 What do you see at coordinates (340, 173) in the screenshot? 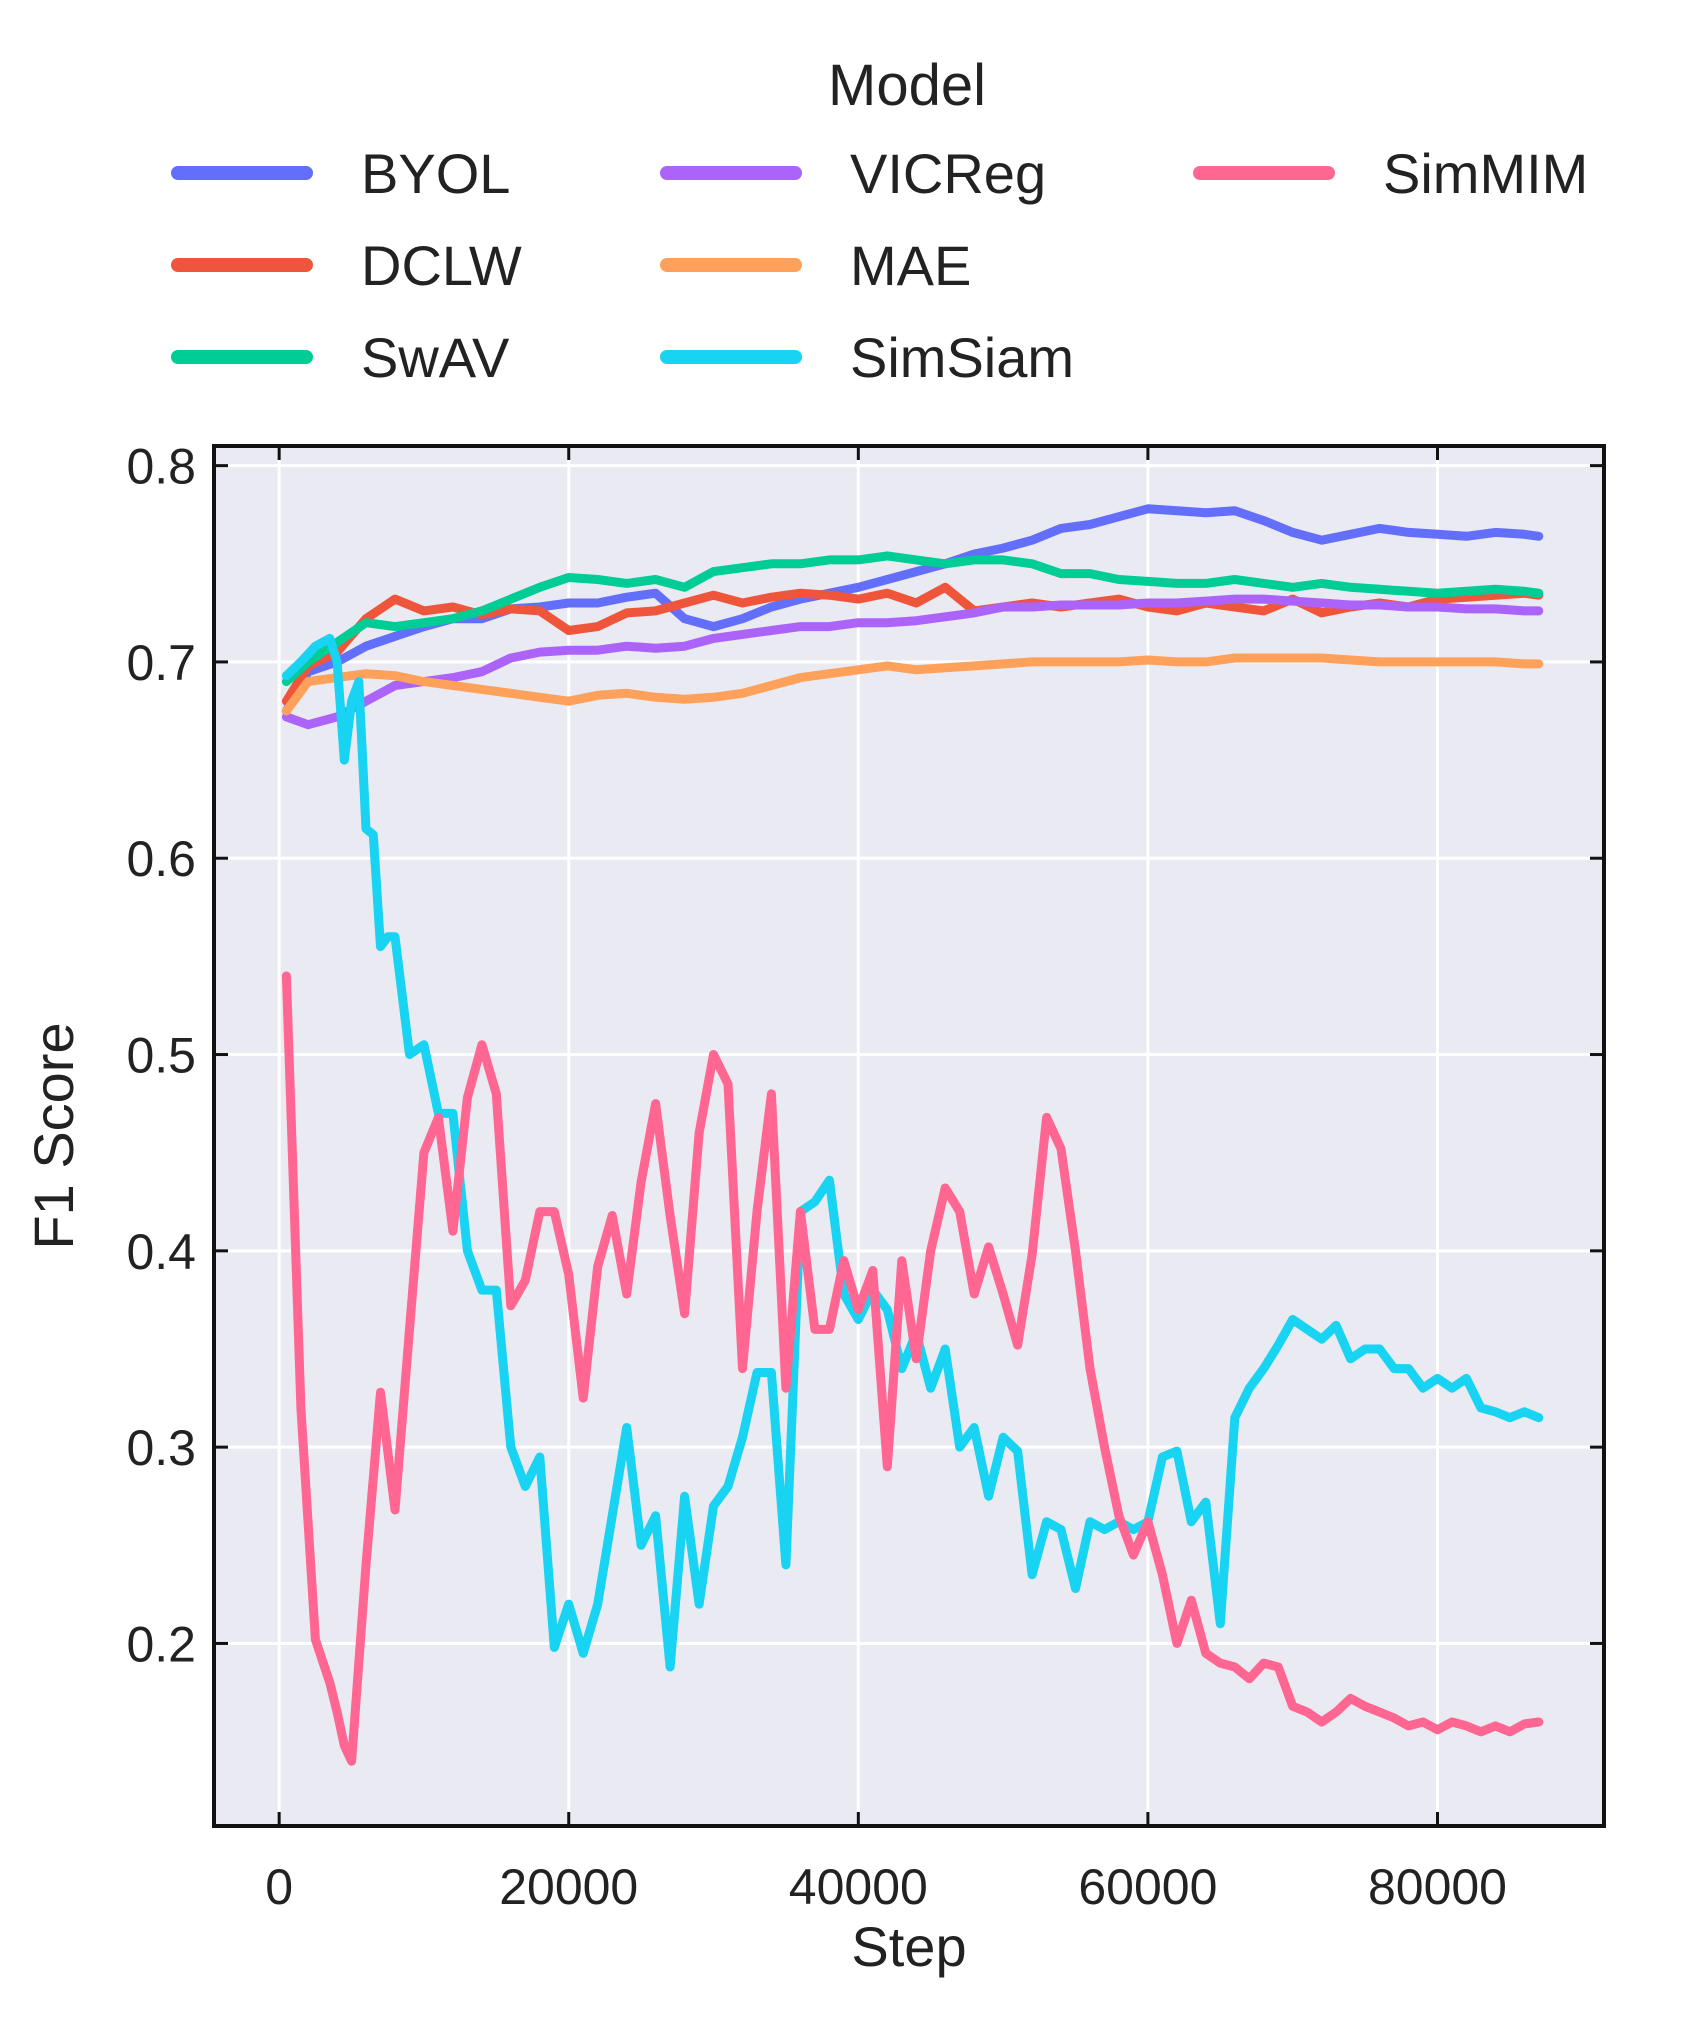
I see `legend-item-byol: BYOL` at bounding box center [340, 173].